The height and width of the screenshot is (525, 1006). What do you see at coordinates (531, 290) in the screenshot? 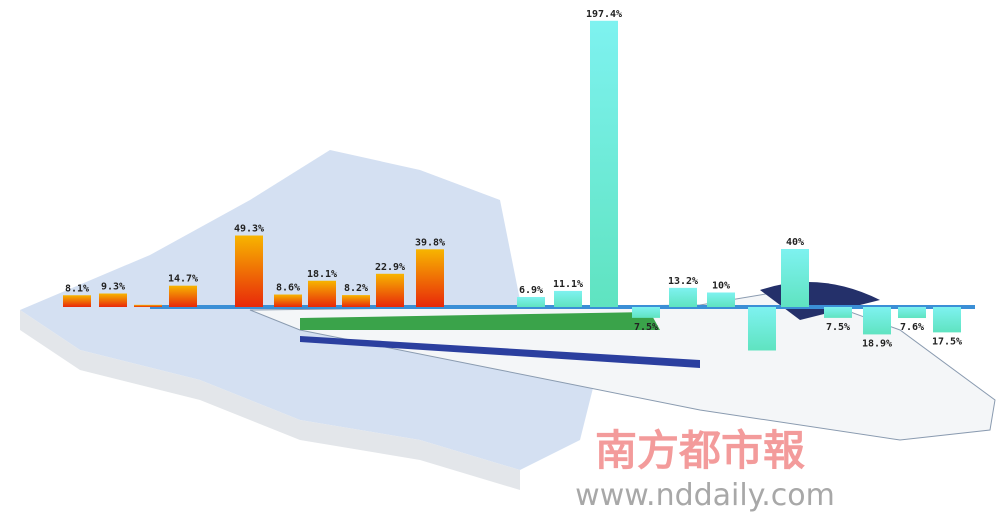
I see `value-label: 6.9%` at bounding box center [531, 290].